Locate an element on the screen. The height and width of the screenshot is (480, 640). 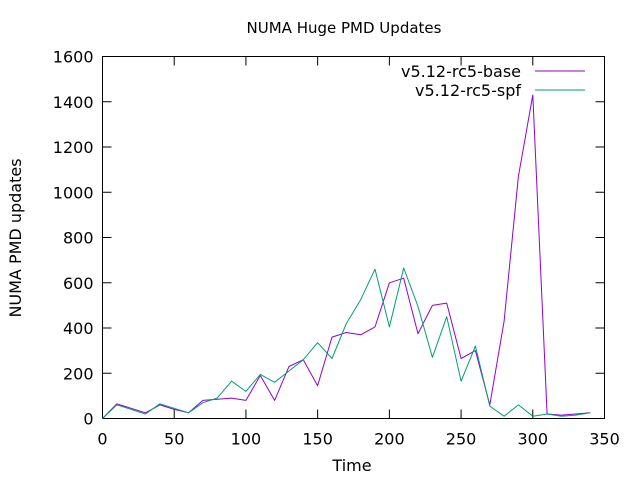
y-tick-label: 1000 is located at coordinates (73, 192).